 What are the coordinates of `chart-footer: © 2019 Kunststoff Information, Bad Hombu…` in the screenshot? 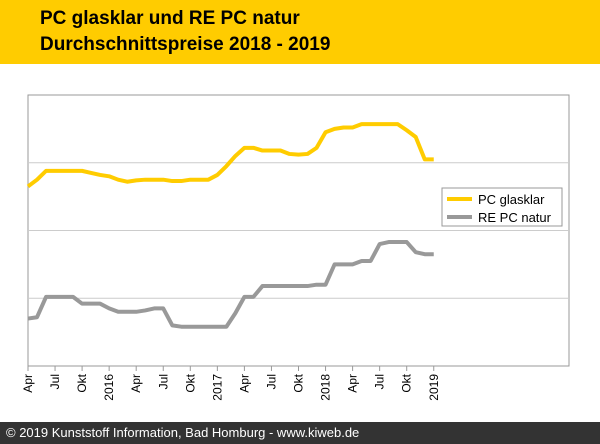 It's located at (300, 433).